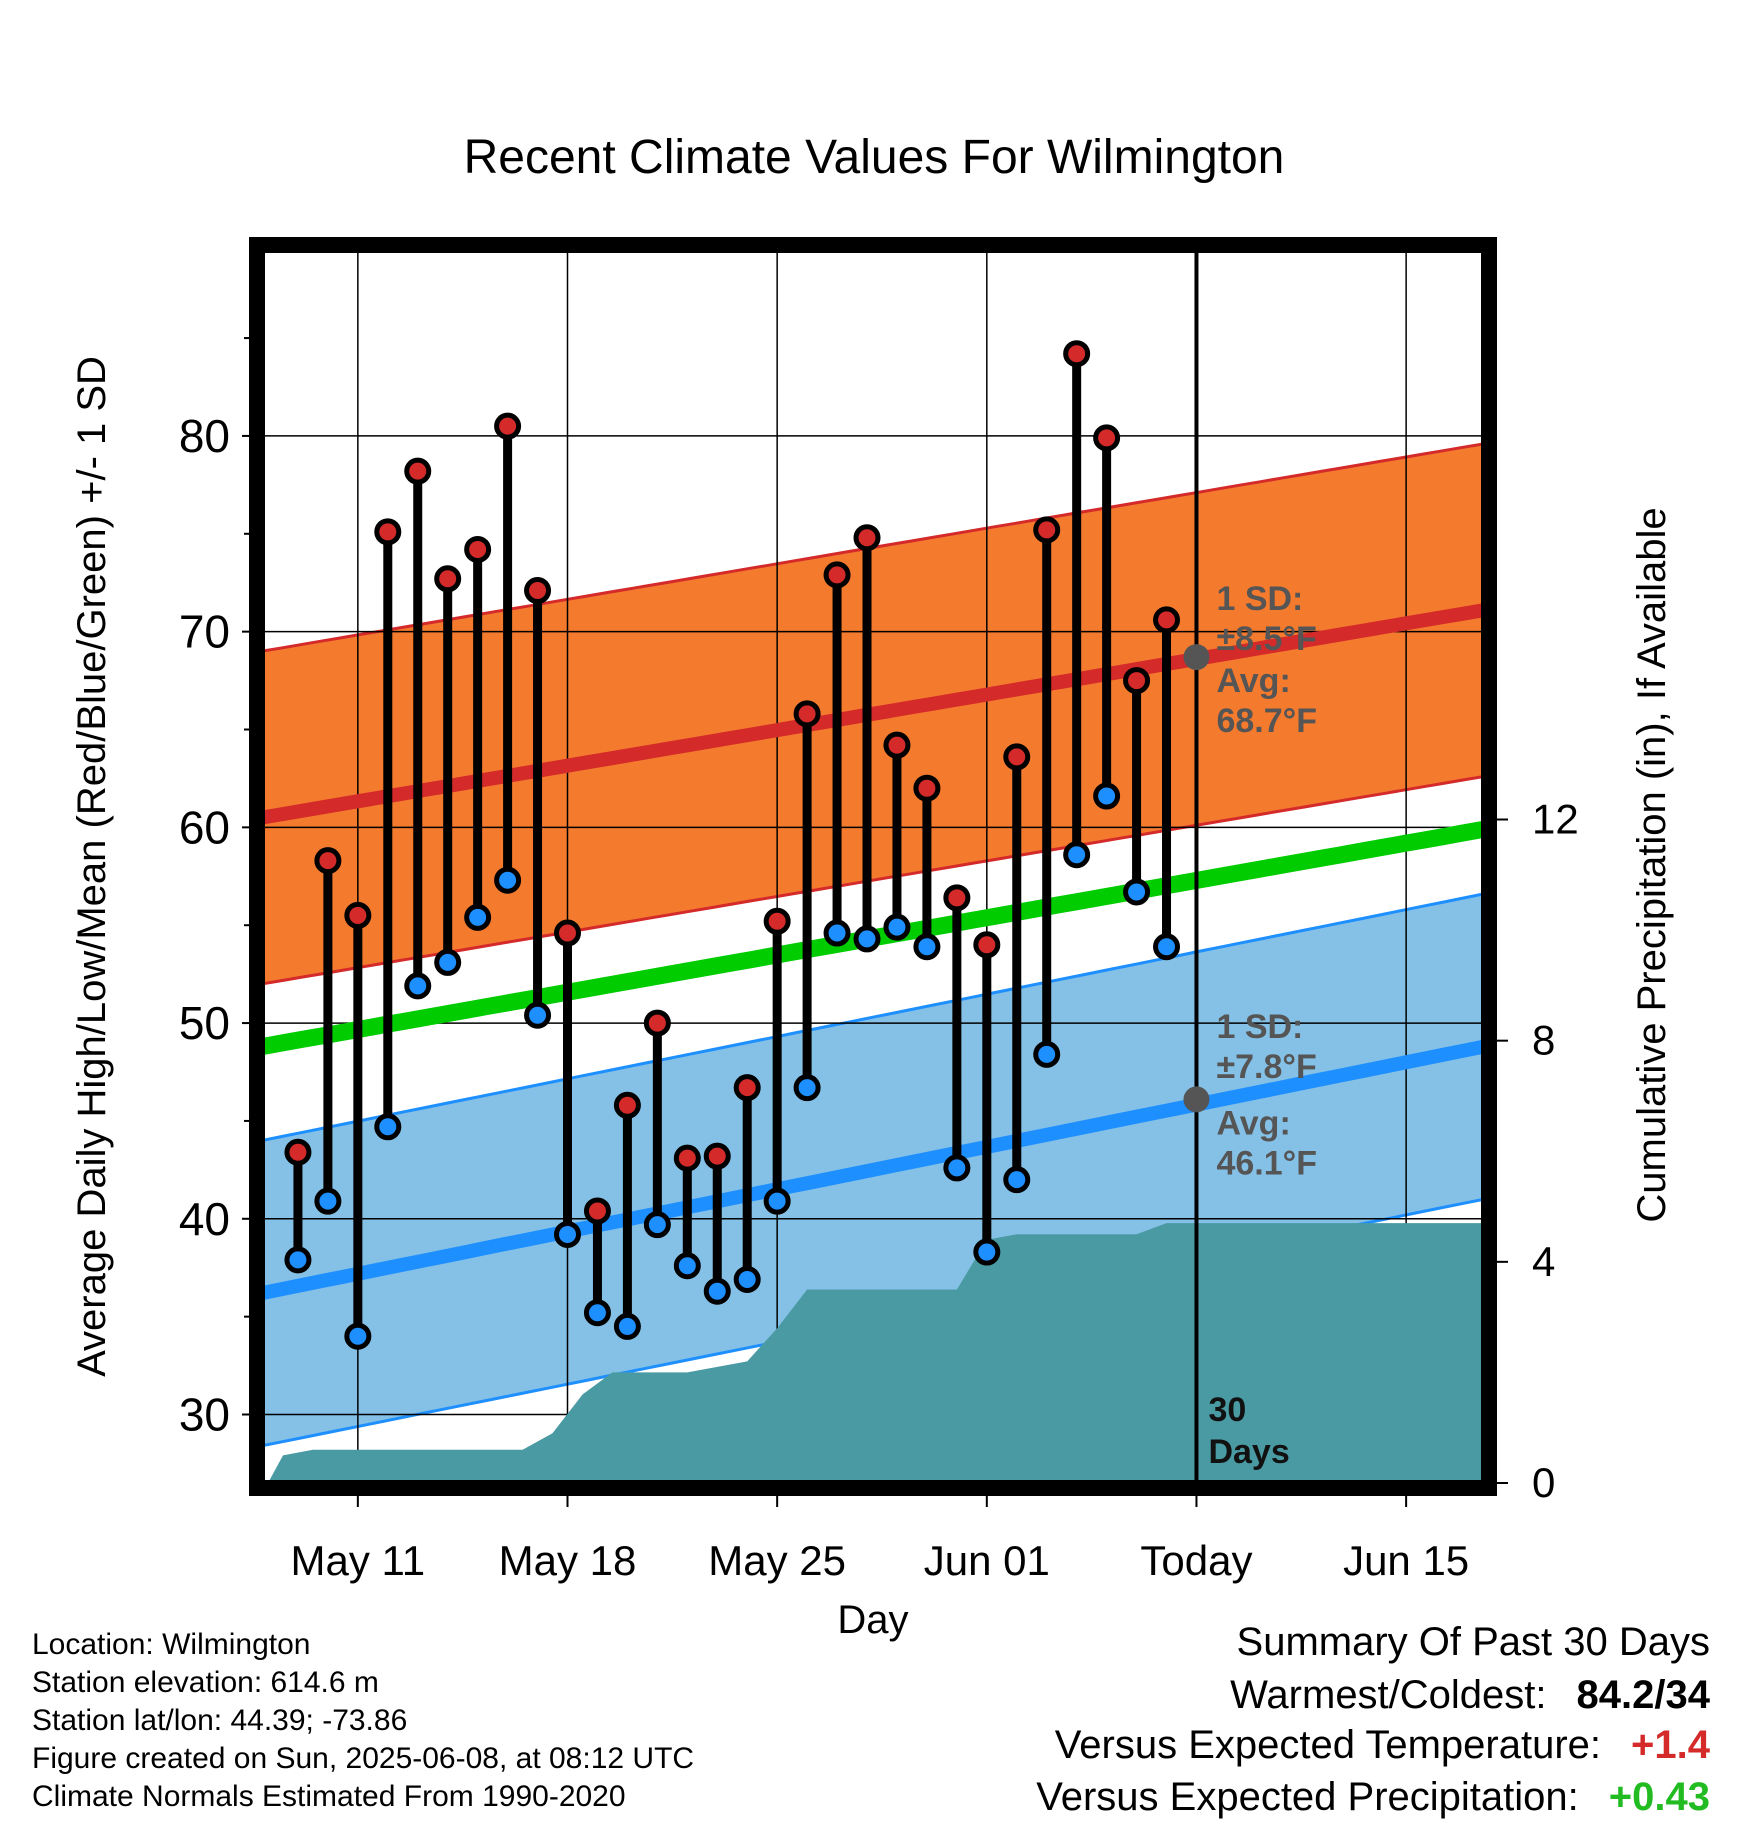 The height and width of the screenshot is (1828, 1748). I want to click on y-tick-label: 50, so click(204, 1023).